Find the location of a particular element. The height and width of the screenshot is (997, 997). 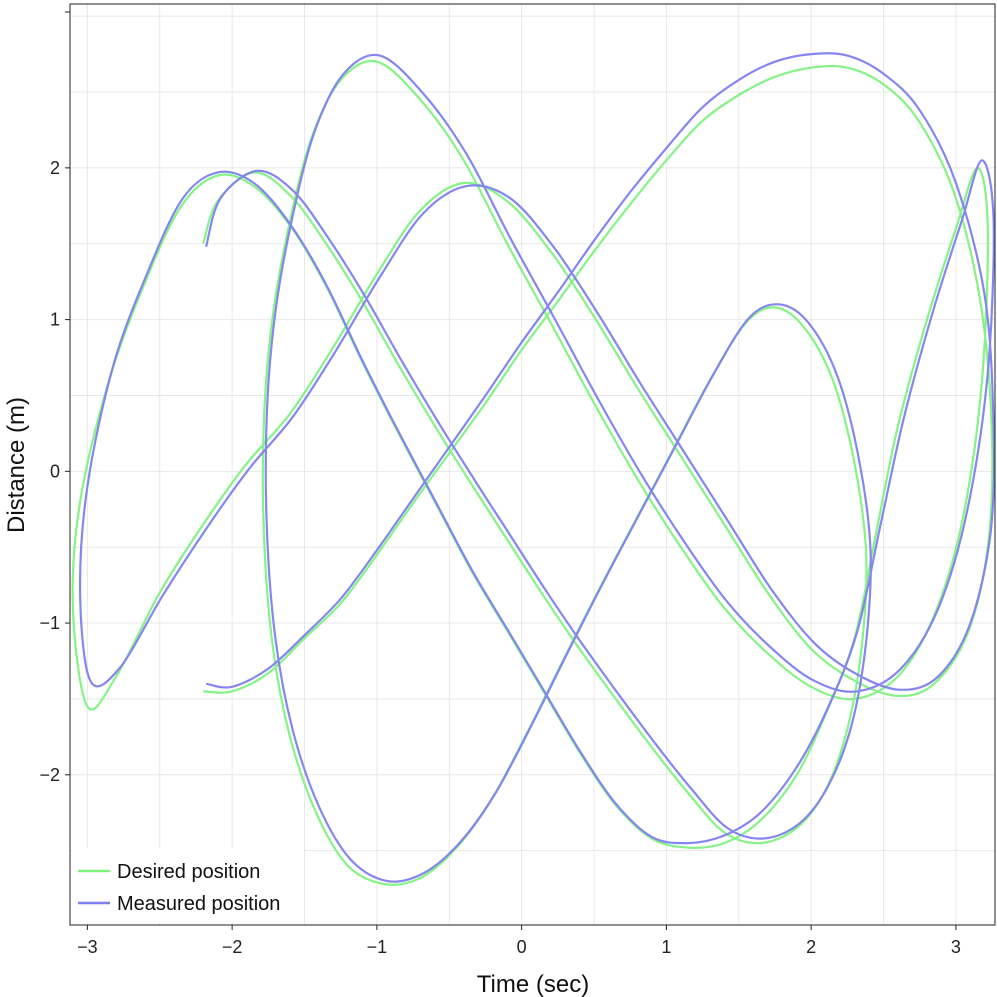

x-axis-ticks: −3 −2 −1 0 1 2 3 is located at coordinates (519, 941).